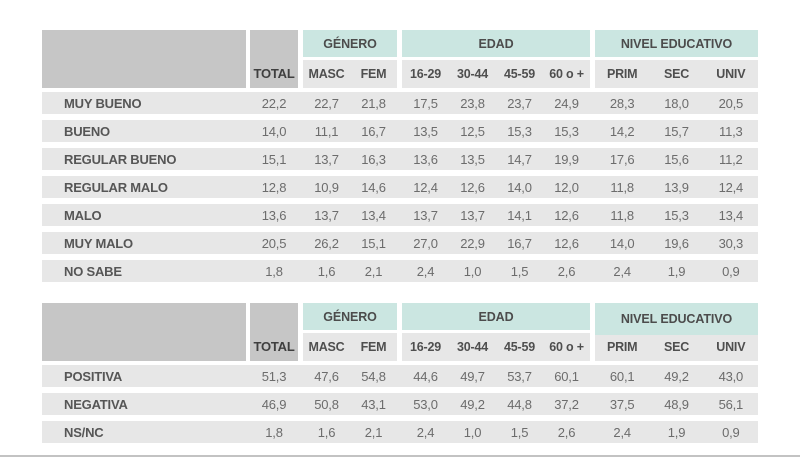 The image size is (800, 458). Describe the element at coordinates (676, 187) in the screenshot. I see `cell-sec: 13,9` at that location.